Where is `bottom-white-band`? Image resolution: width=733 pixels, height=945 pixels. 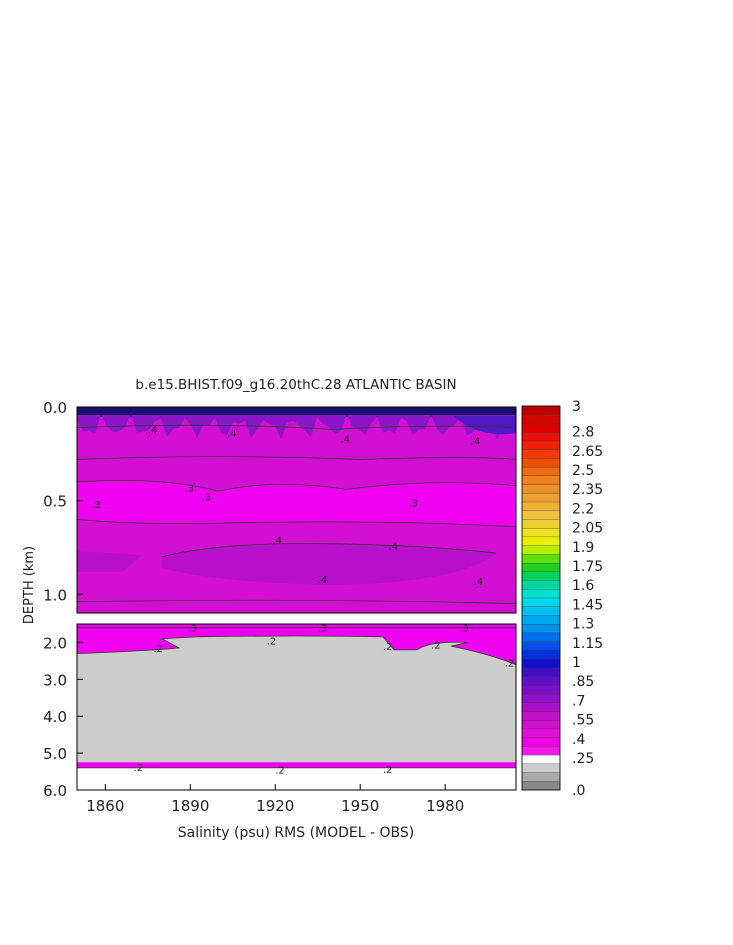
bottom-white-band is located at coordinates (296, 778).